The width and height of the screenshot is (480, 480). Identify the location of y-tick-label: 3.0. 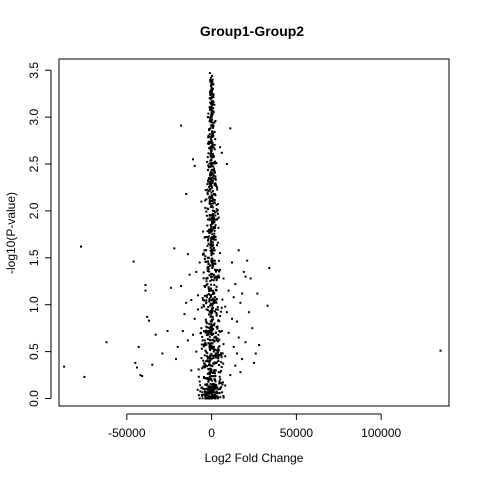
(34, 116).